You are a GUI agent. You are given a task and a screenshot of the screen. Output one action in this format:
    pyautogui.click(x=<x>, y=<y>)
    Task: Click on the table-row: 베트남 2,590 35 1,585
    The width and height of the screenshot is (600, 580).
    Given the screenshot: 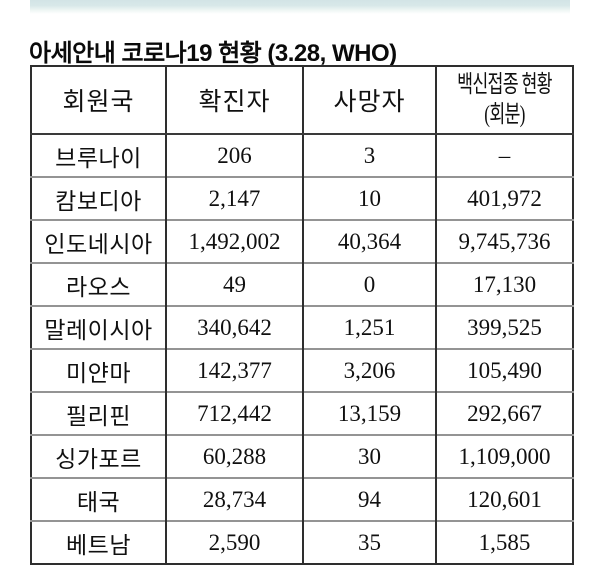 What is the action you would take?
    pyautogui.click(x=302, y=542)
    